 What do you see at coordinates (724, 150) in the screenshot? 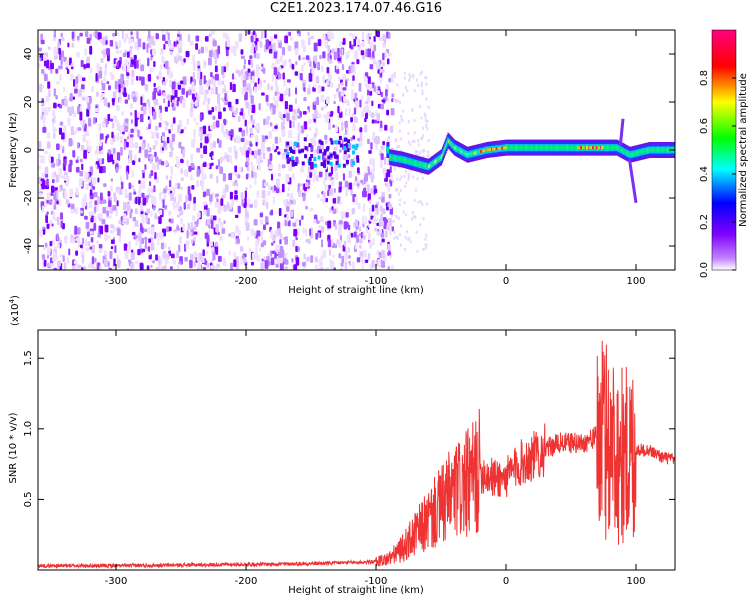
I see `colorbar-scale` at bounding box center [724, 150].